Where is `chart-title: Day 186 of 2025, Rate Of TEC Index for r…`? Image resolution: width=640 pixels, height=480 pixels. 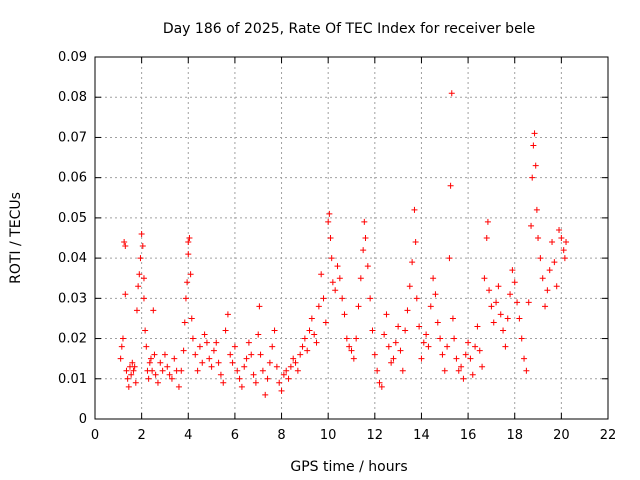 chart-title: Day 186 of 2025, Rate Of TEC Index for r… is located at coordinates (349, 29).